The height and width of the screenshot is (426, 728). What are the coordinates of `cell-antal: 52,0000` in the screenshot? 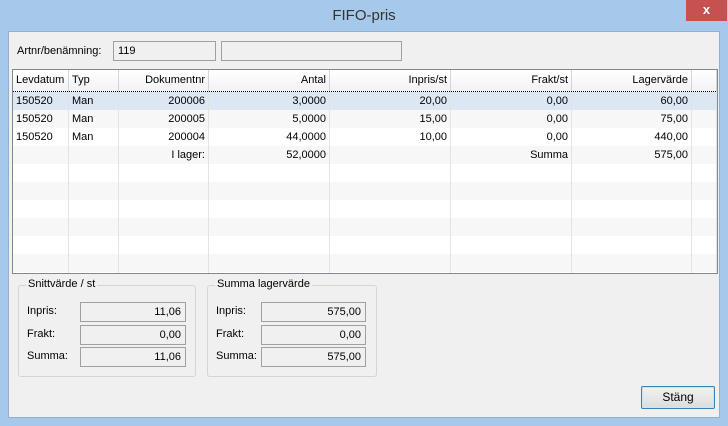 It's located at (269, 155).